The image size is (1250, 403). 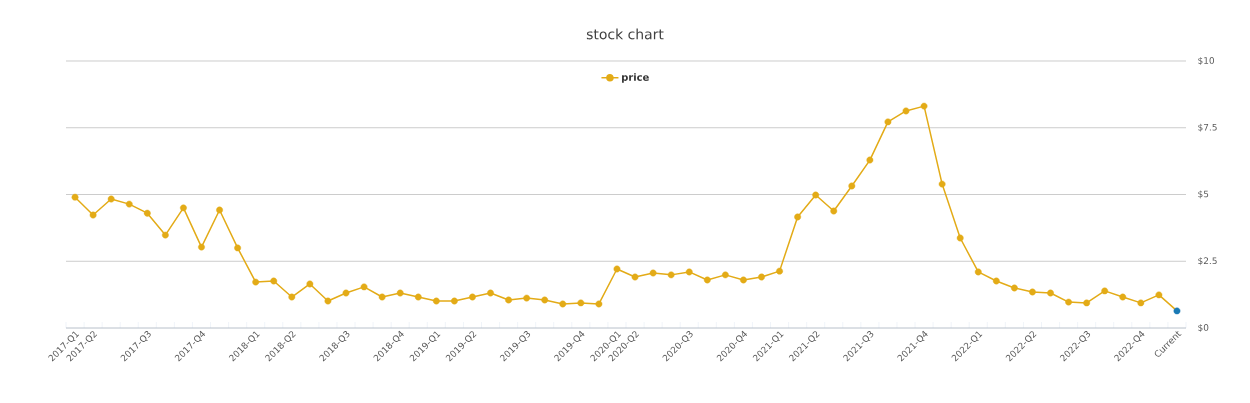 I want to click on y-tick-label: $7.5, so click(x=1207, y=127).